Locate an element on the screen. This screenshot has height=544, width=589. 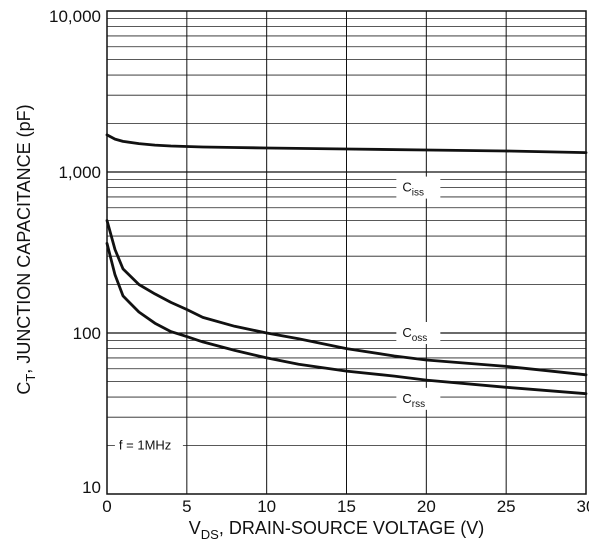
y-axis-title: CT, JUNCTION CAPACITANCE (pF) is located at coordinates (26, 249).